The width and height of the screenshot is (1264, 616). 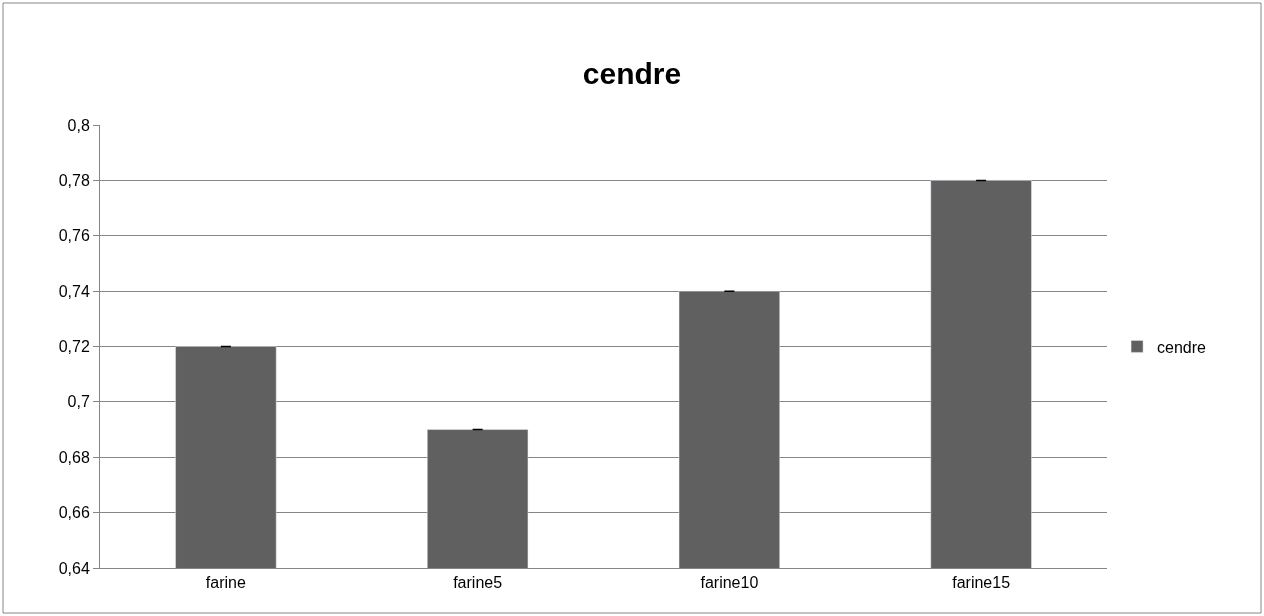 I want to click on y-tick-label: 0,7, so click(x=78, y=402).